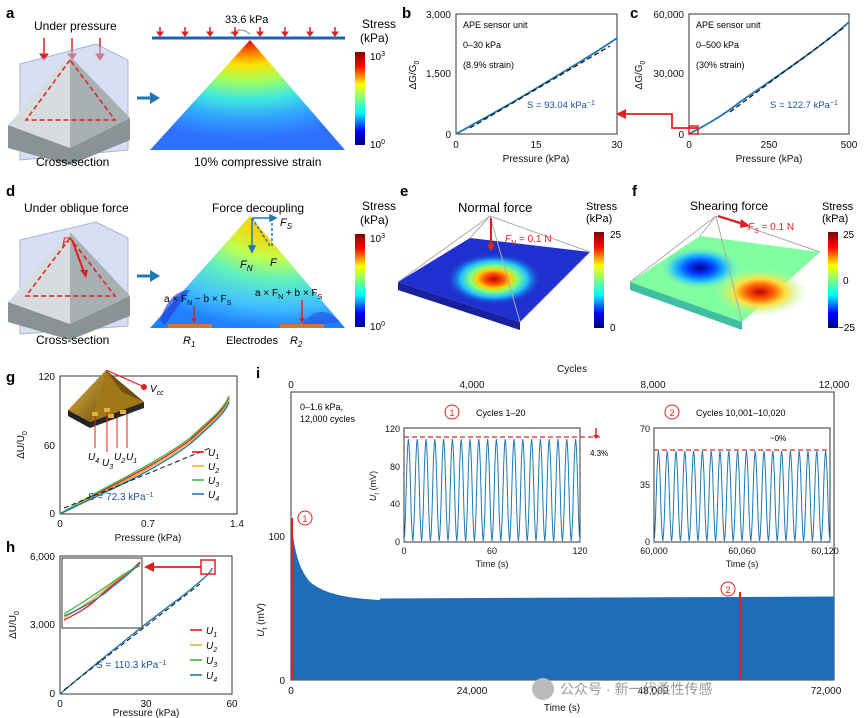 The image size is (865, 718). I want to click on svg-text: 15, so click(536, 145).